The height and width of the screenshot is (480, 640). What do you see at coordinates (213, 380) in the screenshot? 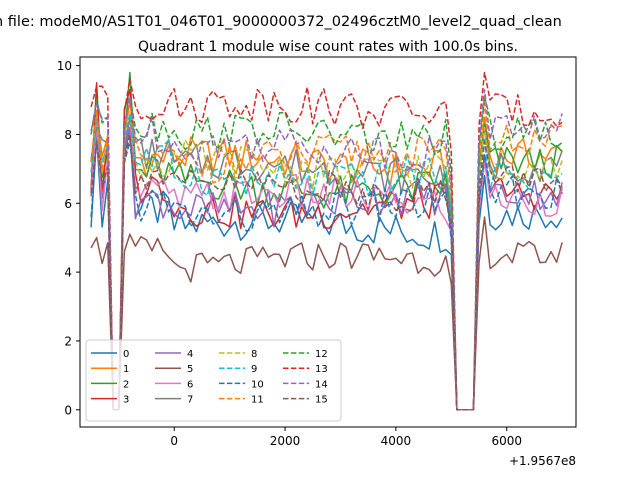
I see `legend-frame` at bounding box center [213, 380].